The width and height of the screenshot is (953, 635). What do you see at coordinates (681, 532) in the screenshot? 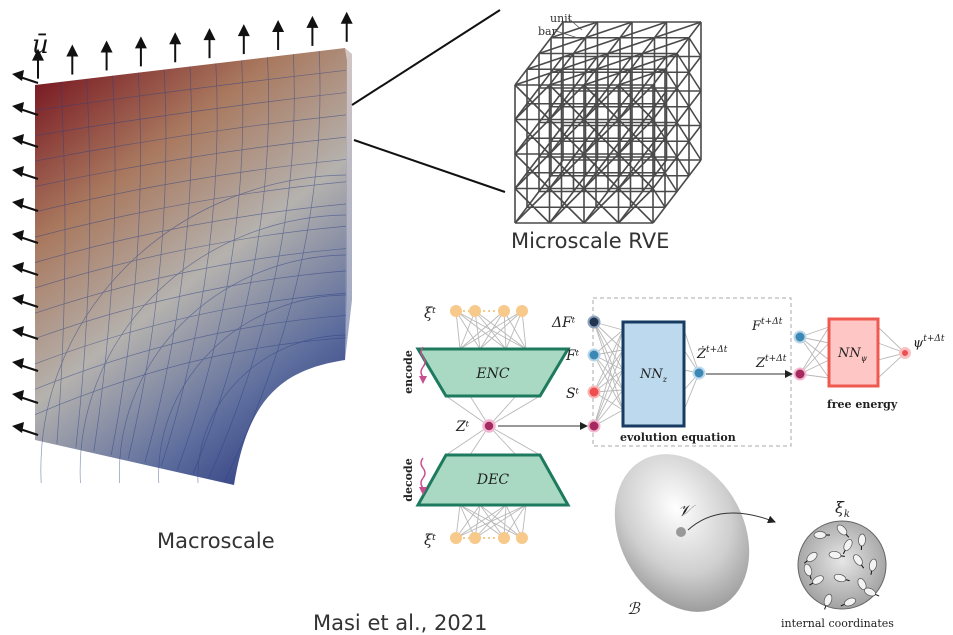
I see `material-point` at bounding box center [681, 532].